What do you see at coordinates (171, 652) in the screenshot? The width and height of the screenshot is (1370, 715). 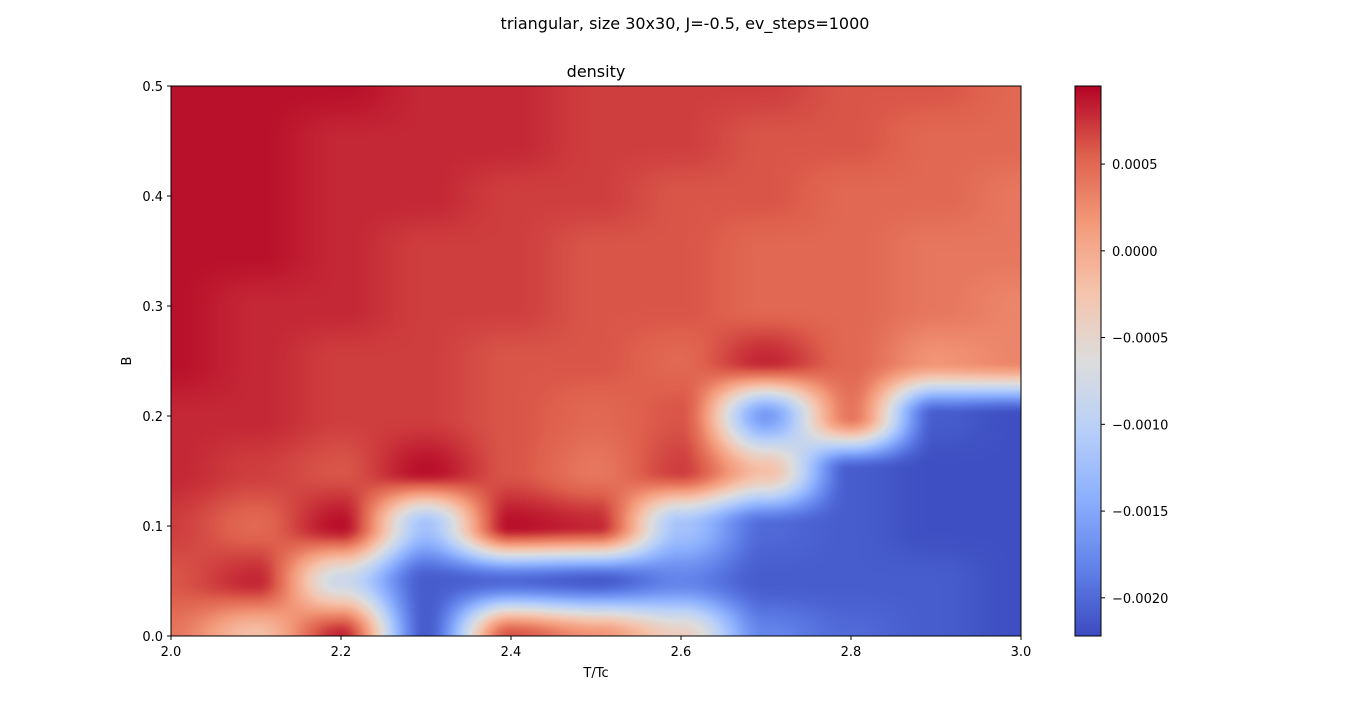 I see `x-tick-label: 2.0` at bounding box center [171, 652].